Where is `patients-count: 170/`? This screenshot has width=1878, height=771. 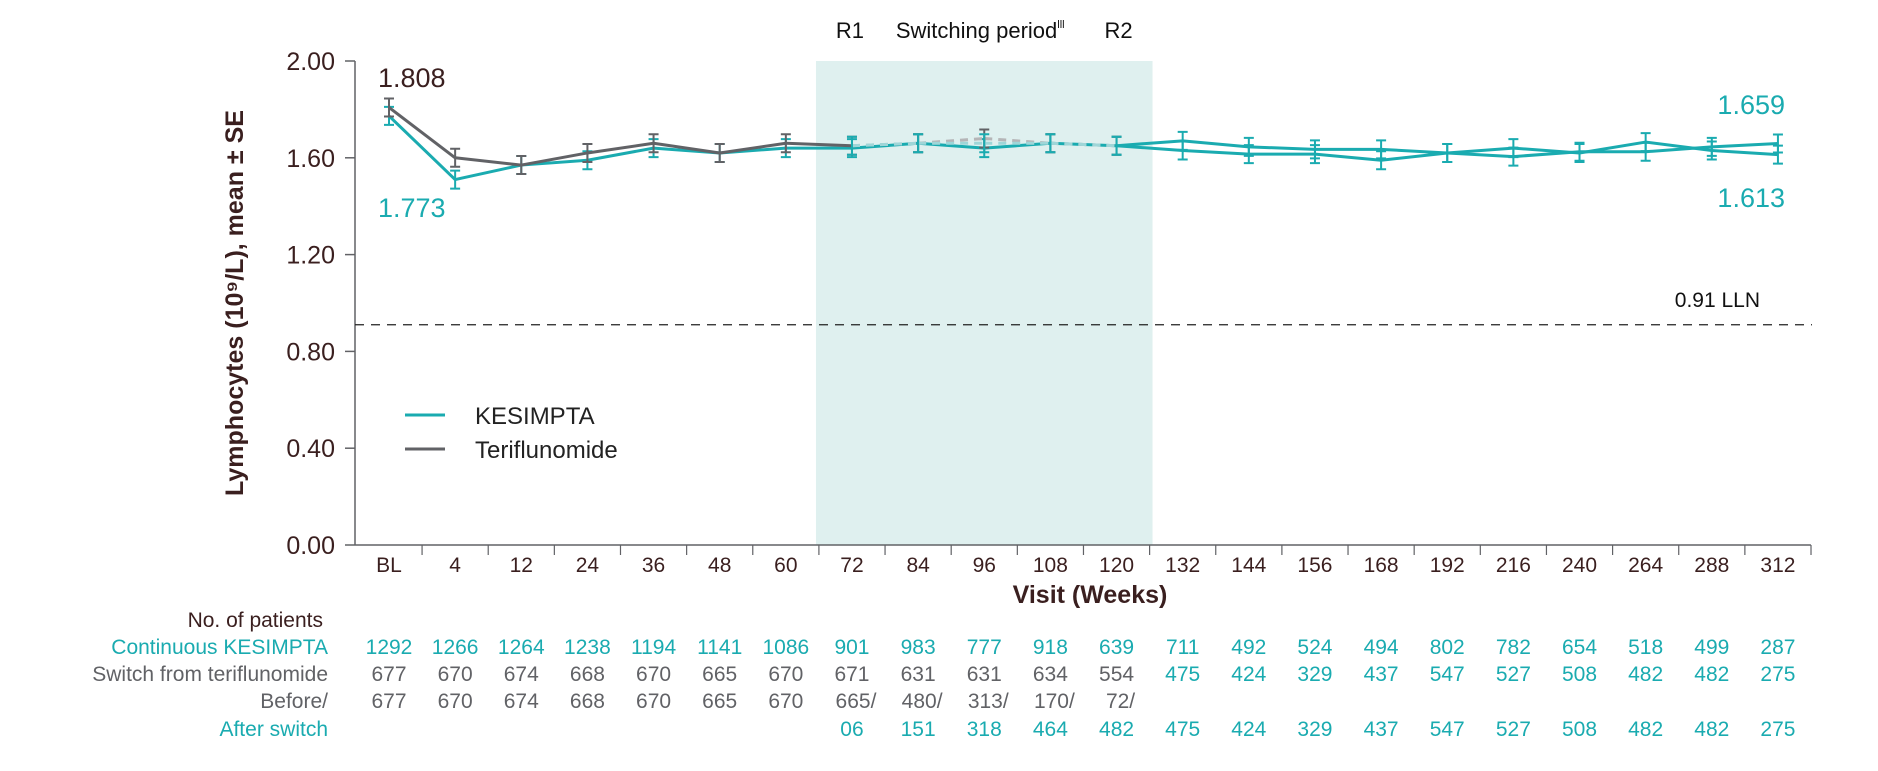 patients-count: 170/ is located at coordinates (1054, 701).